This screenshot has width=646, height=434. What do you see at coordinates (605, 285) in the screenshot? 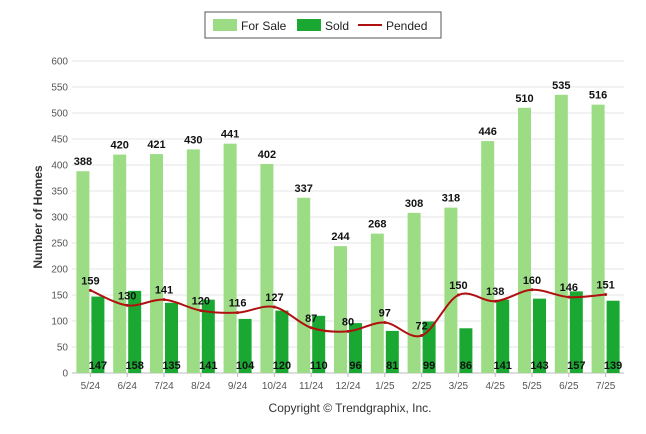
I see `data-label-pended: 151` at bounding box center [605, 285].